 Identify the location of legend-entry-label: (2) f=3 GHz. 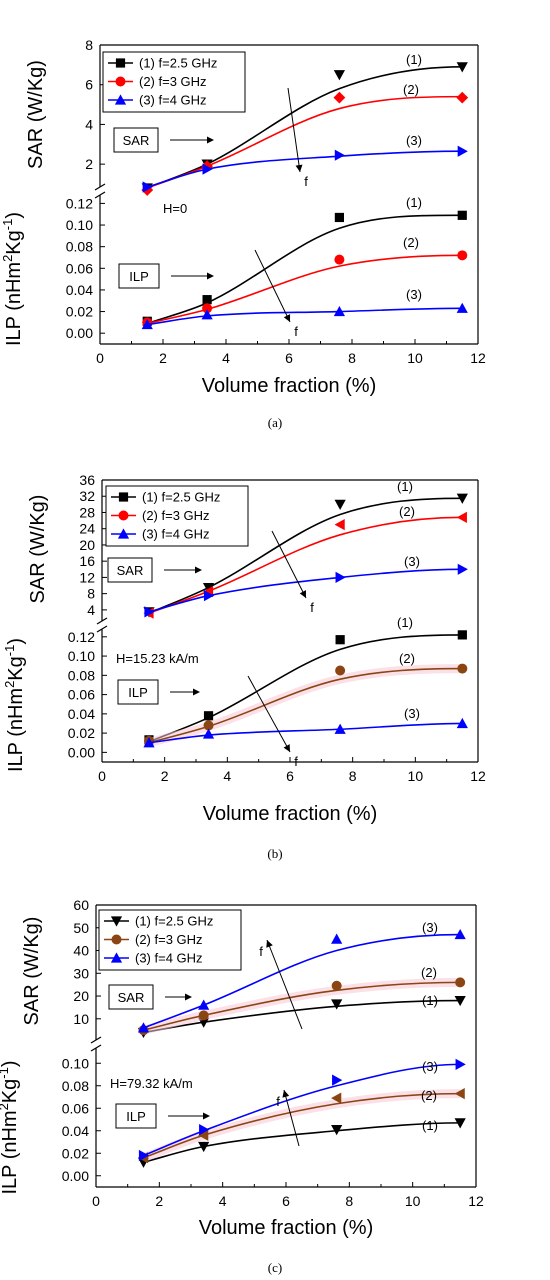
(176, 515).